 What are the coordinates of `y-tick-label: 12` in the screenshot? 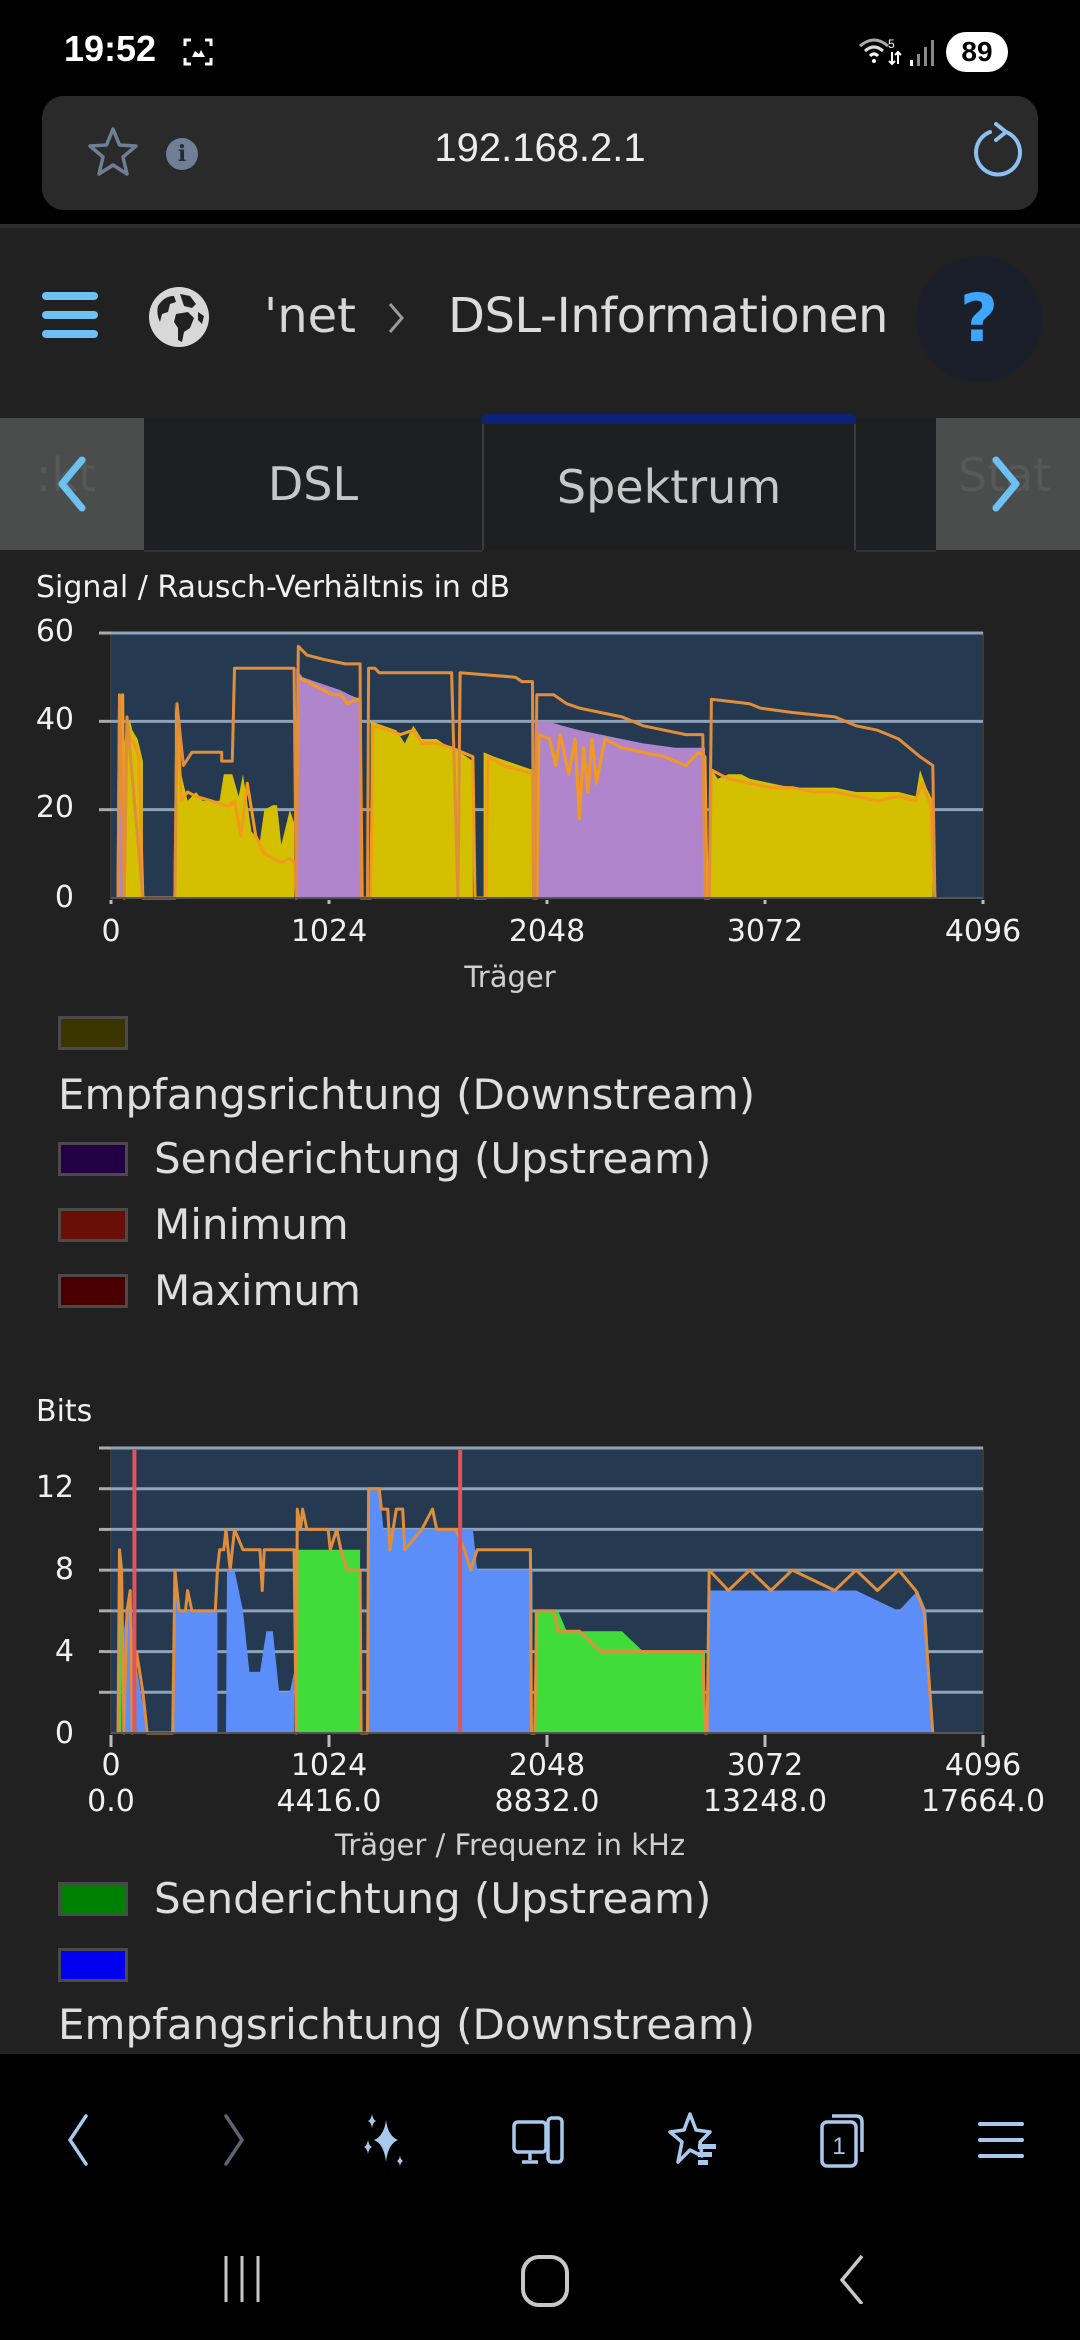 It's located at (54, 1487).